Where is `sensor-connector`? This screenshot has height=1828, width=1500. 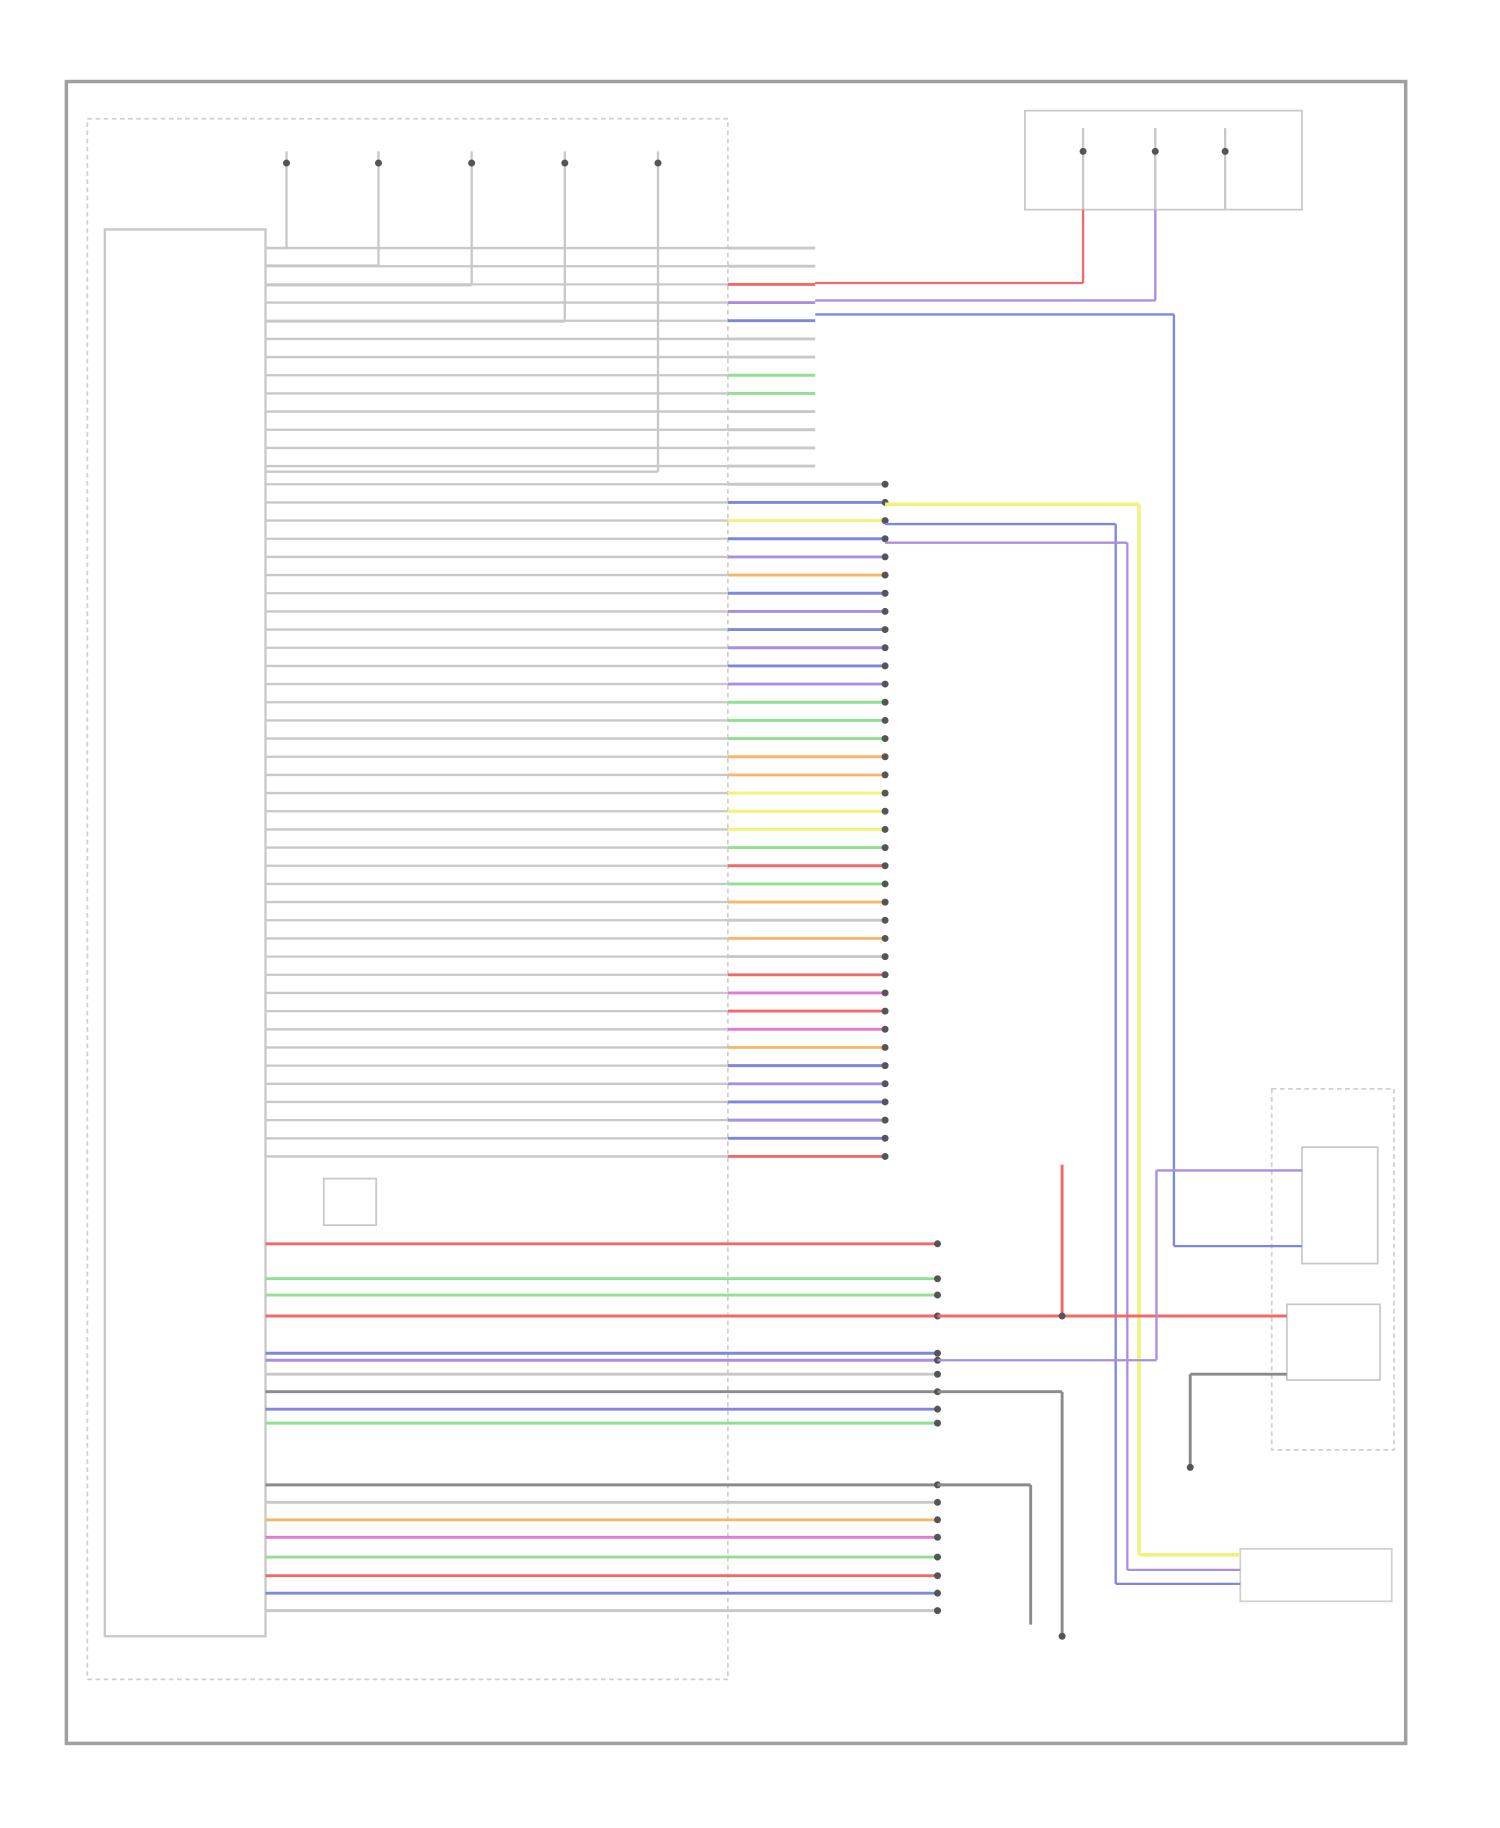
sensor-connector is located at coordinates (1316, 1575).